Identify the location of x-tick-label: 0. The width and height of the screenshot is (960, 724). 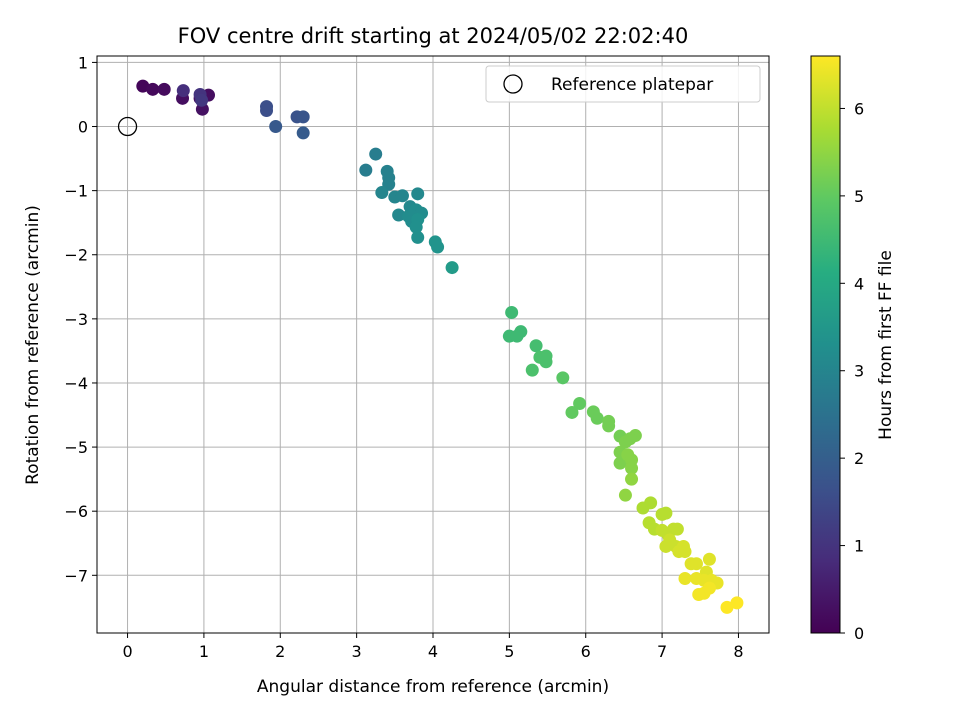
(127, 651).